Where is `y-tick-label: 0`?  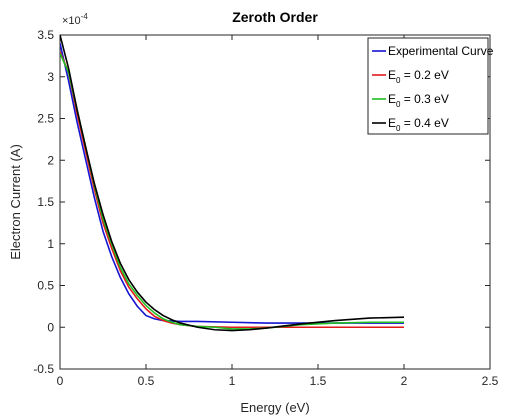 y-tick-label: 0 is located at coordinates (50, 327).